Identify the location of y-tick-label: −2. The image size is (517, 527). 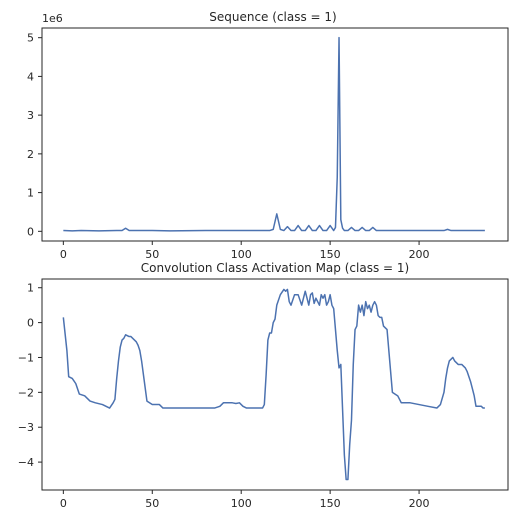
(26, 392).